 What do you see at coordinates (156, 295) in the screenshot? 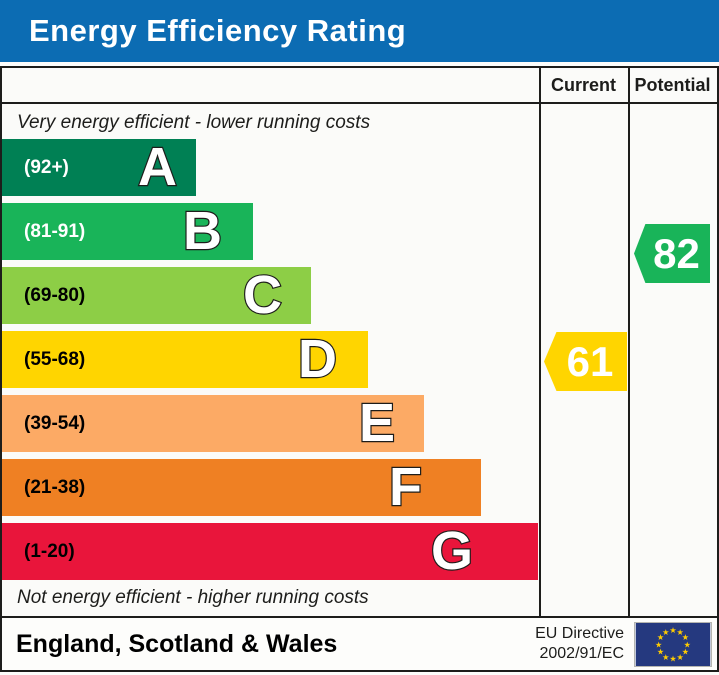
I see `rating-band: (69-80) C` at bounding box center [156, 295].